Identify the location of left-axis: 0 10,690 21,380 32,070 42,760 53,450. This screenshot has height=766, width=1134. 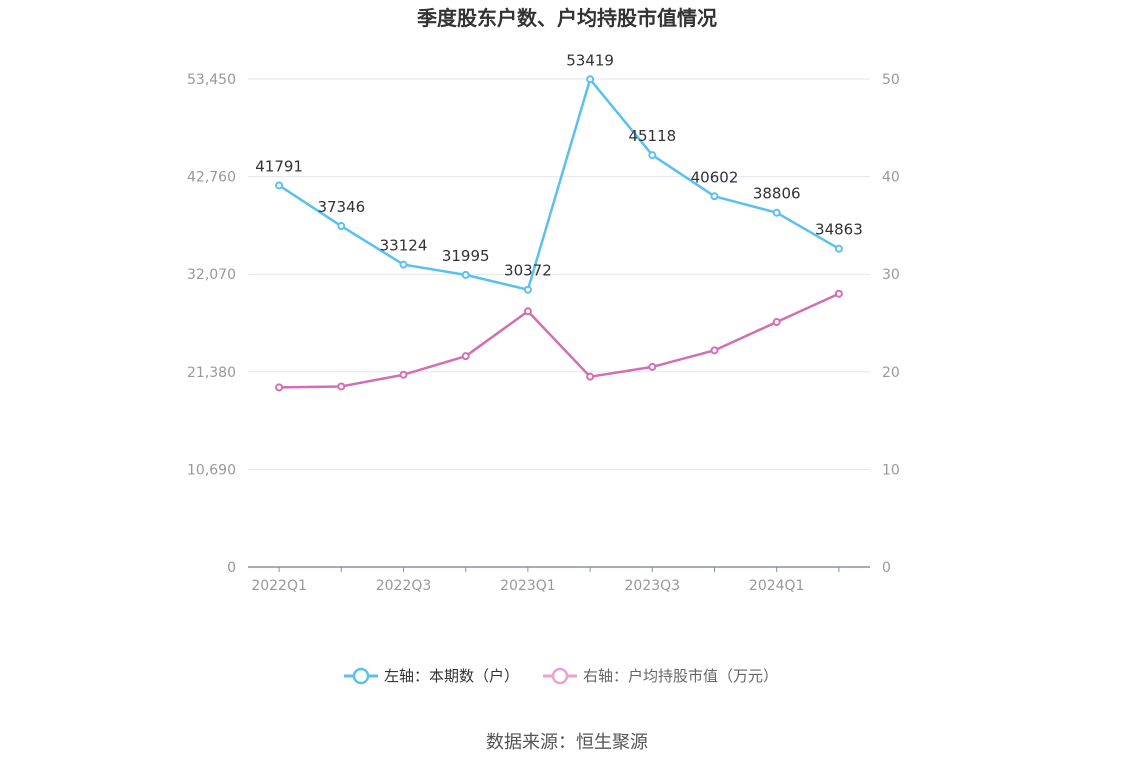
(211, 324).